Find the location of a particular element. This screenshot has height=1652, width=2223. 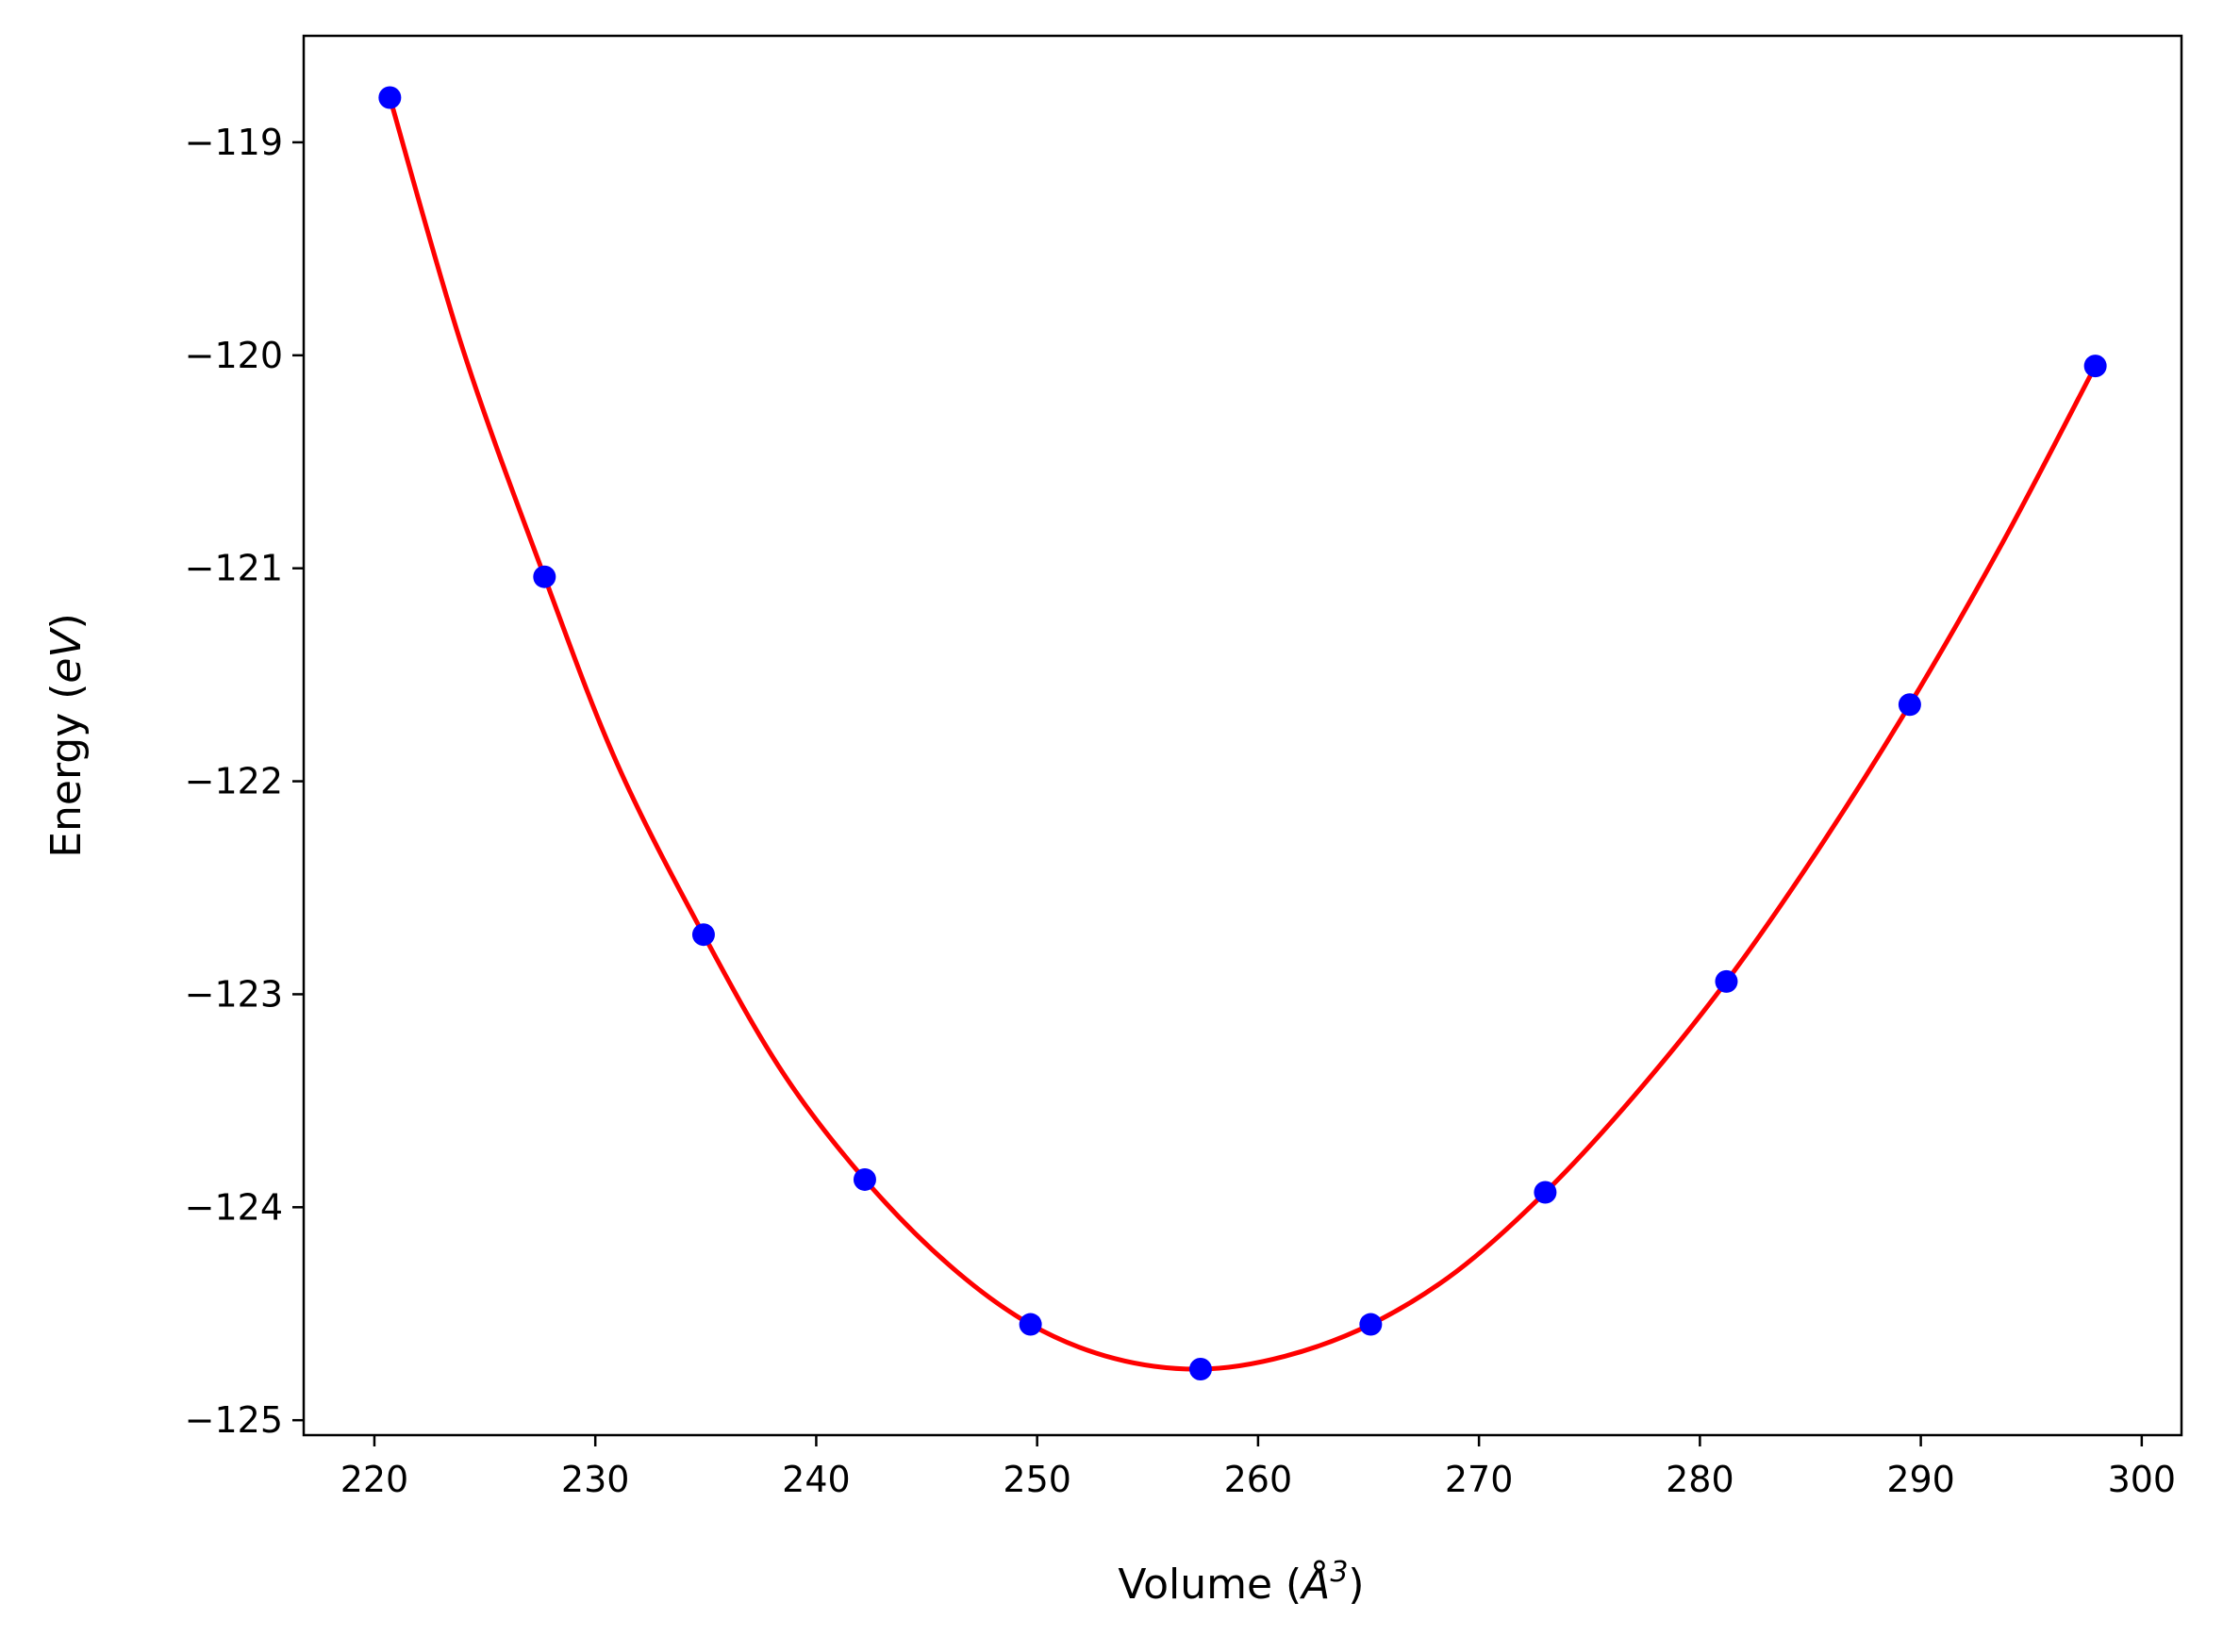

x-axis-label-close: ) is located at coordinates (1356, 1585).